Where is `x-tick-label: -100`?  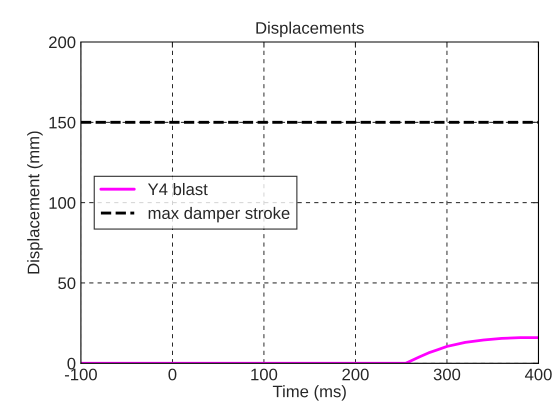
x-tick-label: -100 is located at coordinates (80, 374).